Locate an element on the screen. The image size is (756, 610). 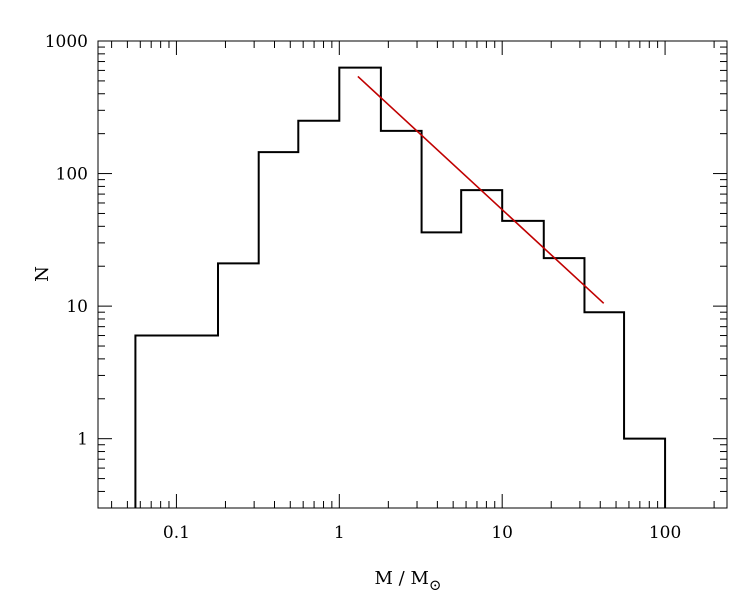
y-tick-label: 10 is located at coordinates (77, 307).